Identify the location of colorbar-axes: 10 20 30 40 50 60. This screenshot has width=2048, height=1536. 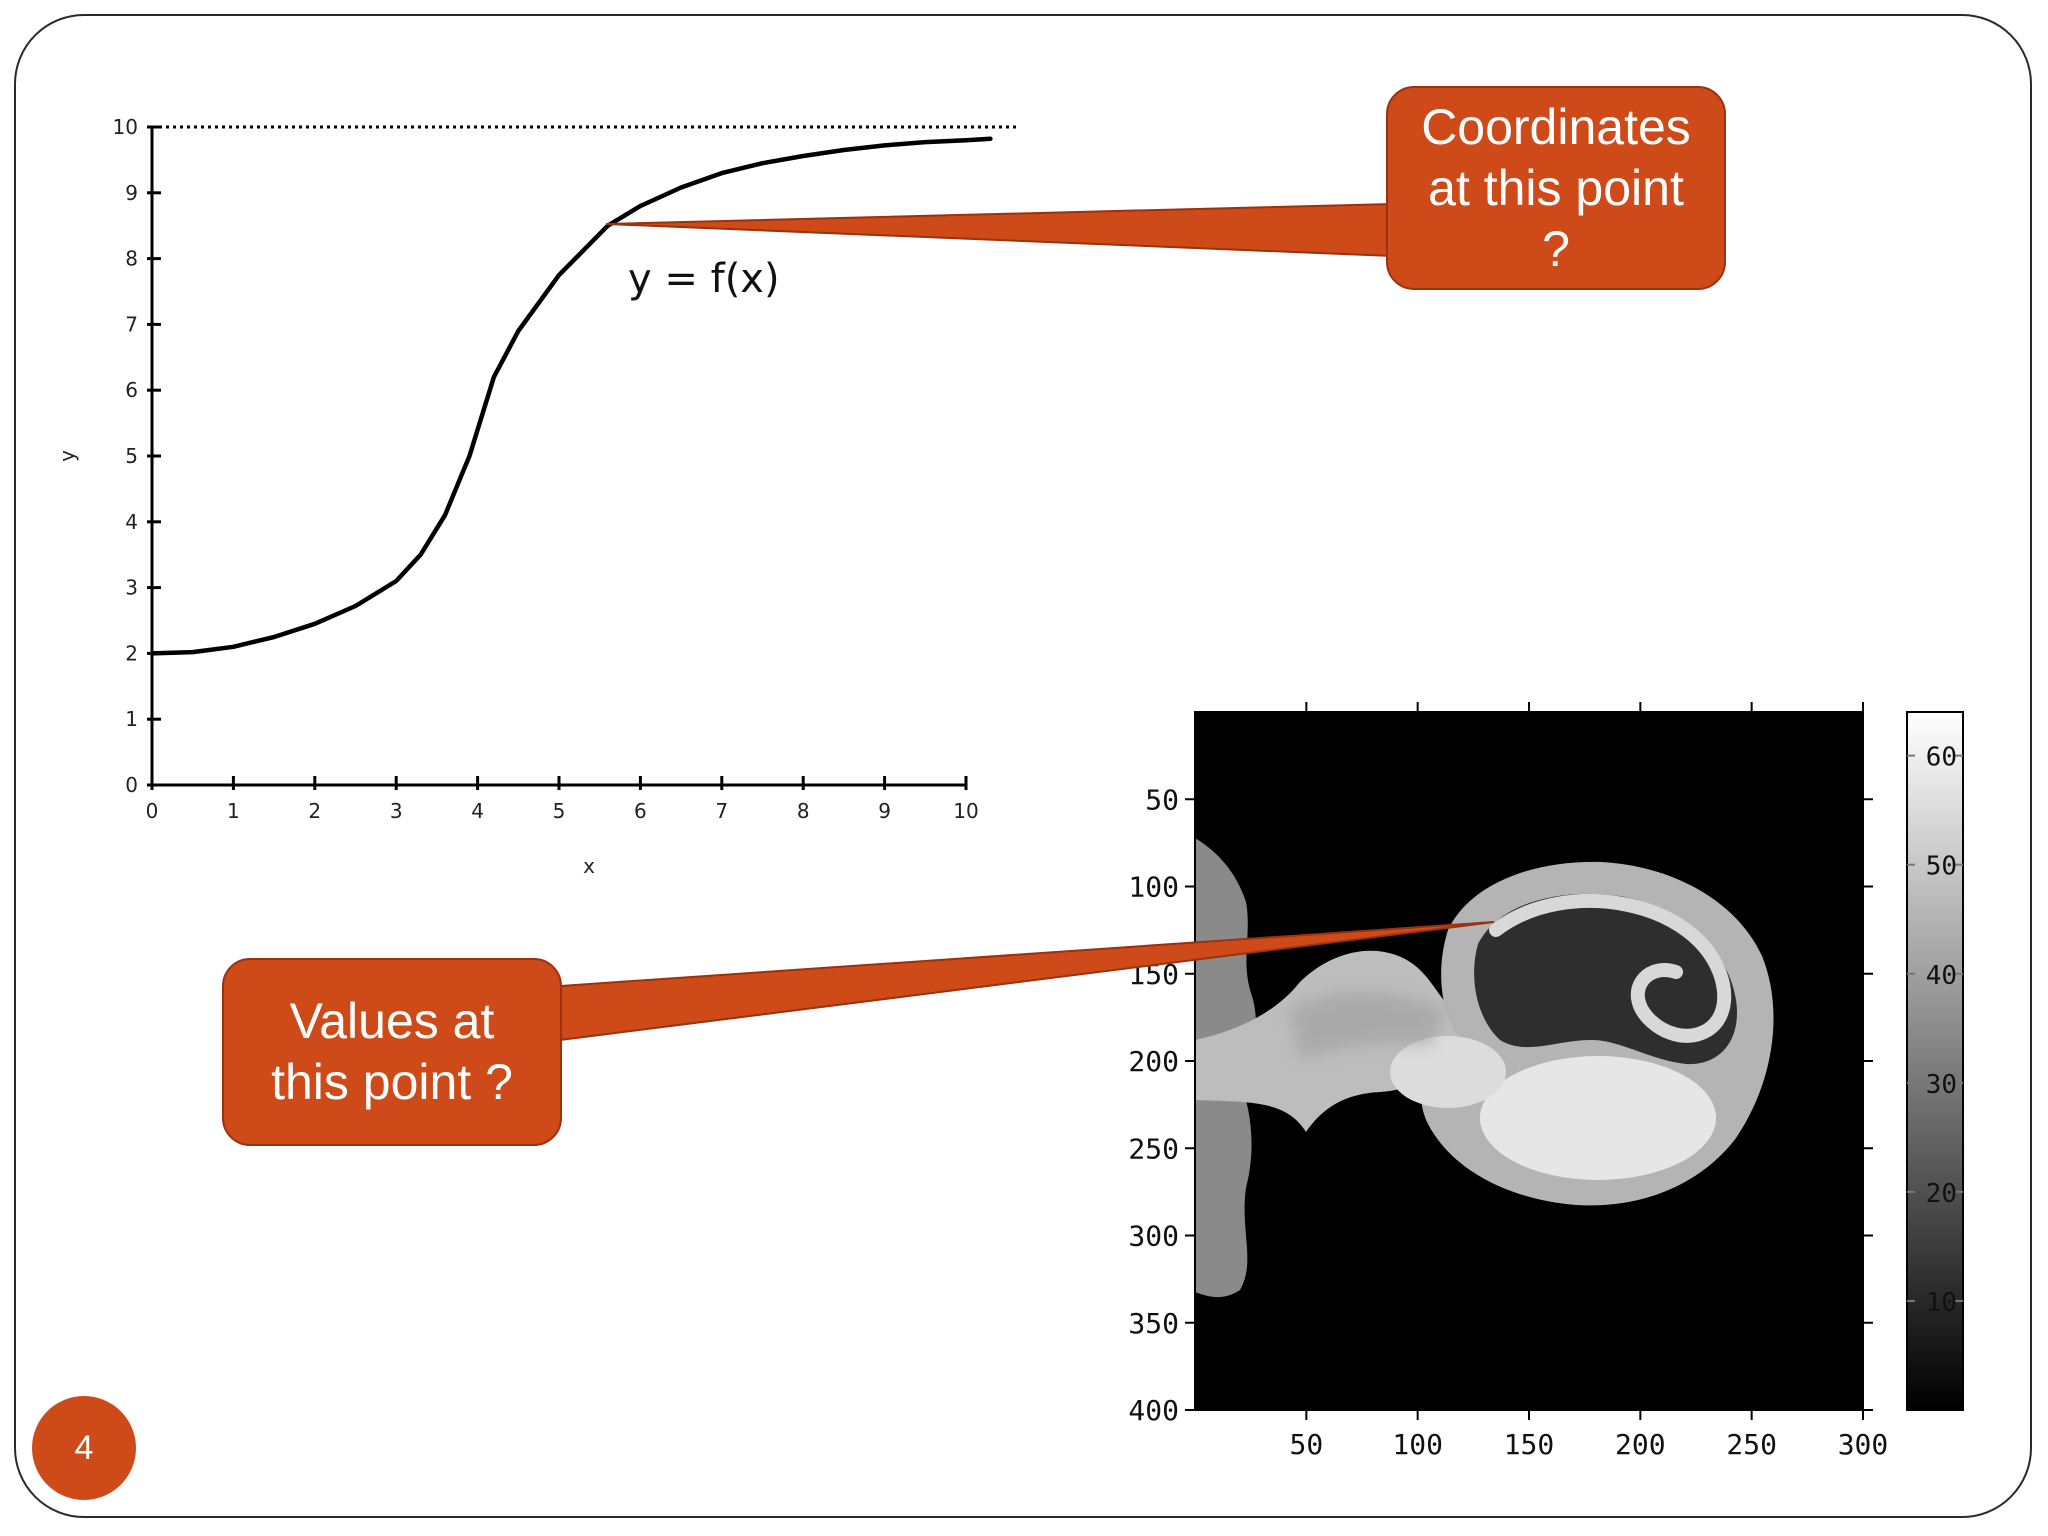
(1935, 1030).